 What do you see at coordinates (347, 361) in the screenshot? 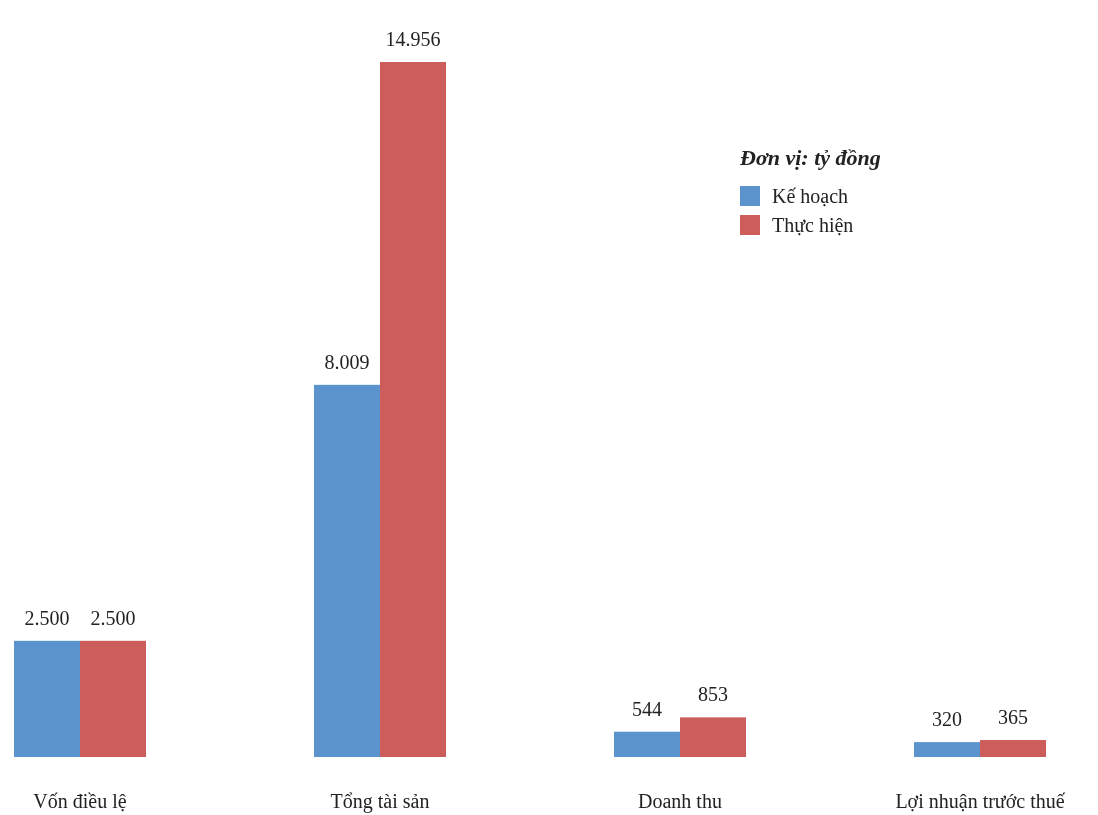
I see `data-label: 8.009` at bounding box center [347, 361].